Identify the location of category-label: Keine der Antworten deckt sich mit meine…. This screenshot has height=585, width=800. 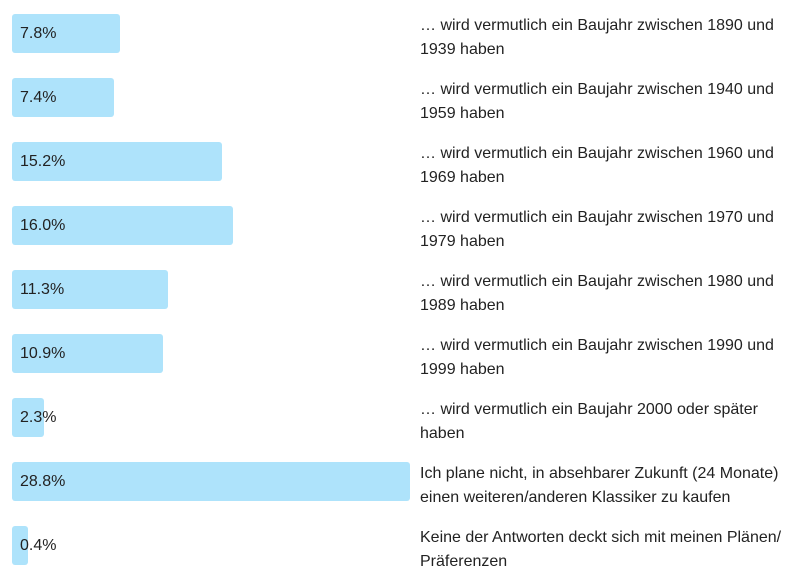
(601, 549).